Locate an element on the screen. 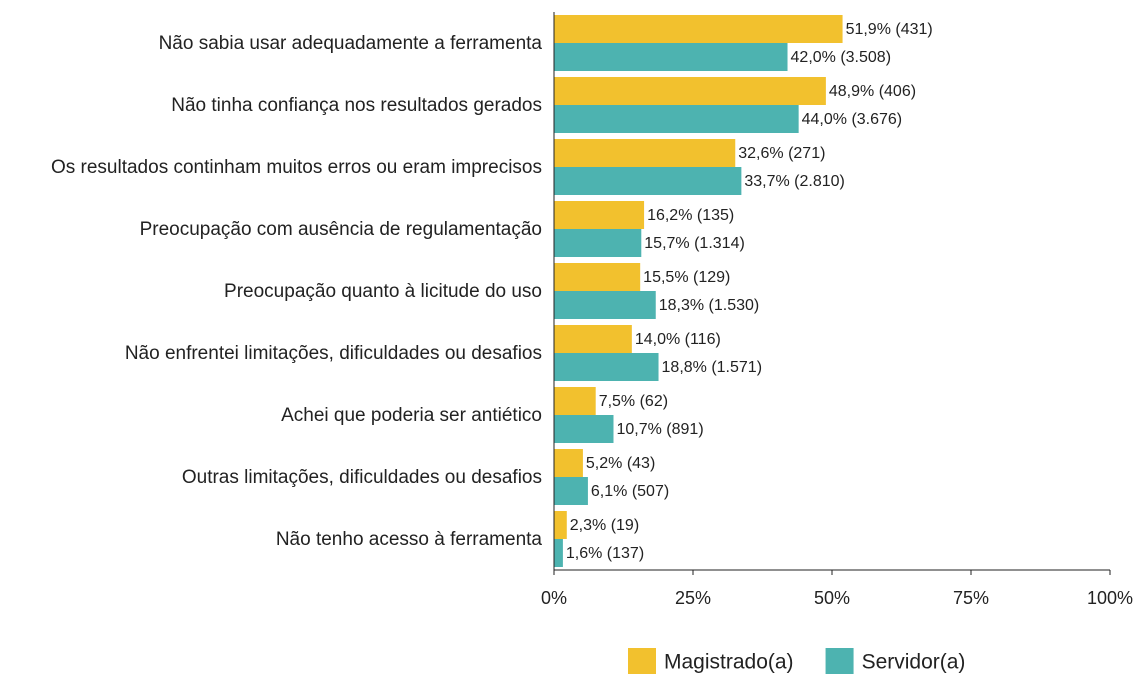  value-label: 1,6% (137) is located at coordinates (605, 553).